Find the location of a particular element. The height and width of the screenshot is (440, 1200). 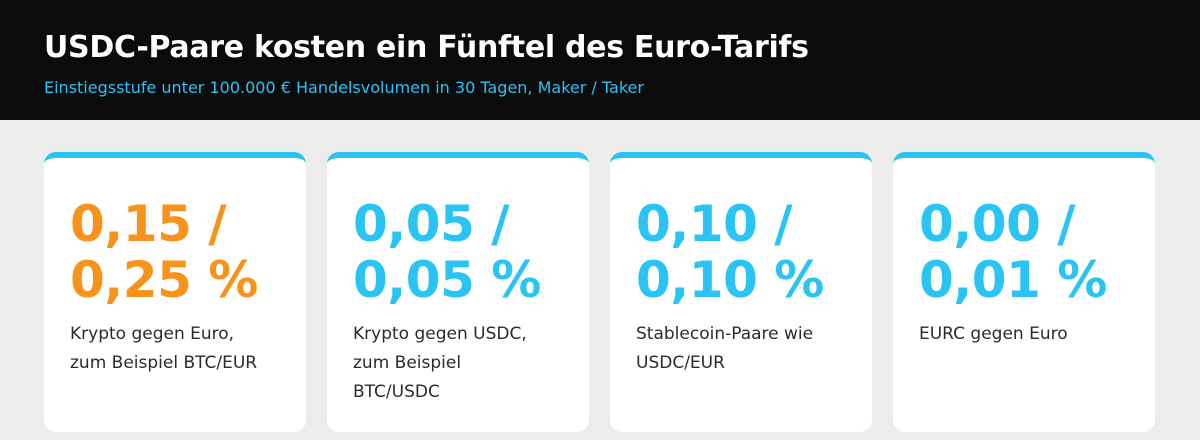

value-line: 0,00 / is located at coordinates (997, 224).